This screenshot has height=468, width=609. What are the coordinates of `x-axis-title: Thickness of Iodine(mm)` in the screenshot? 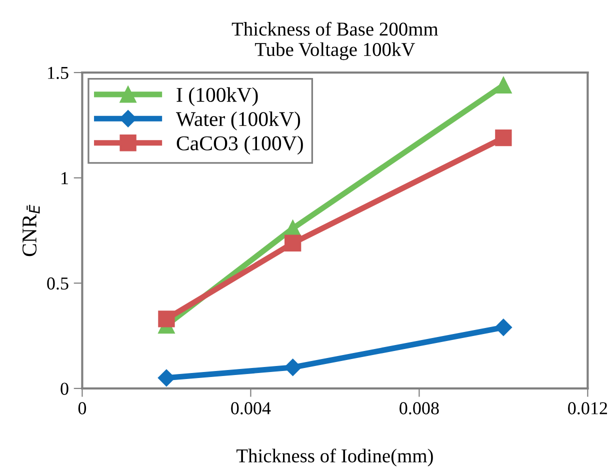 It's located at (334, 457).